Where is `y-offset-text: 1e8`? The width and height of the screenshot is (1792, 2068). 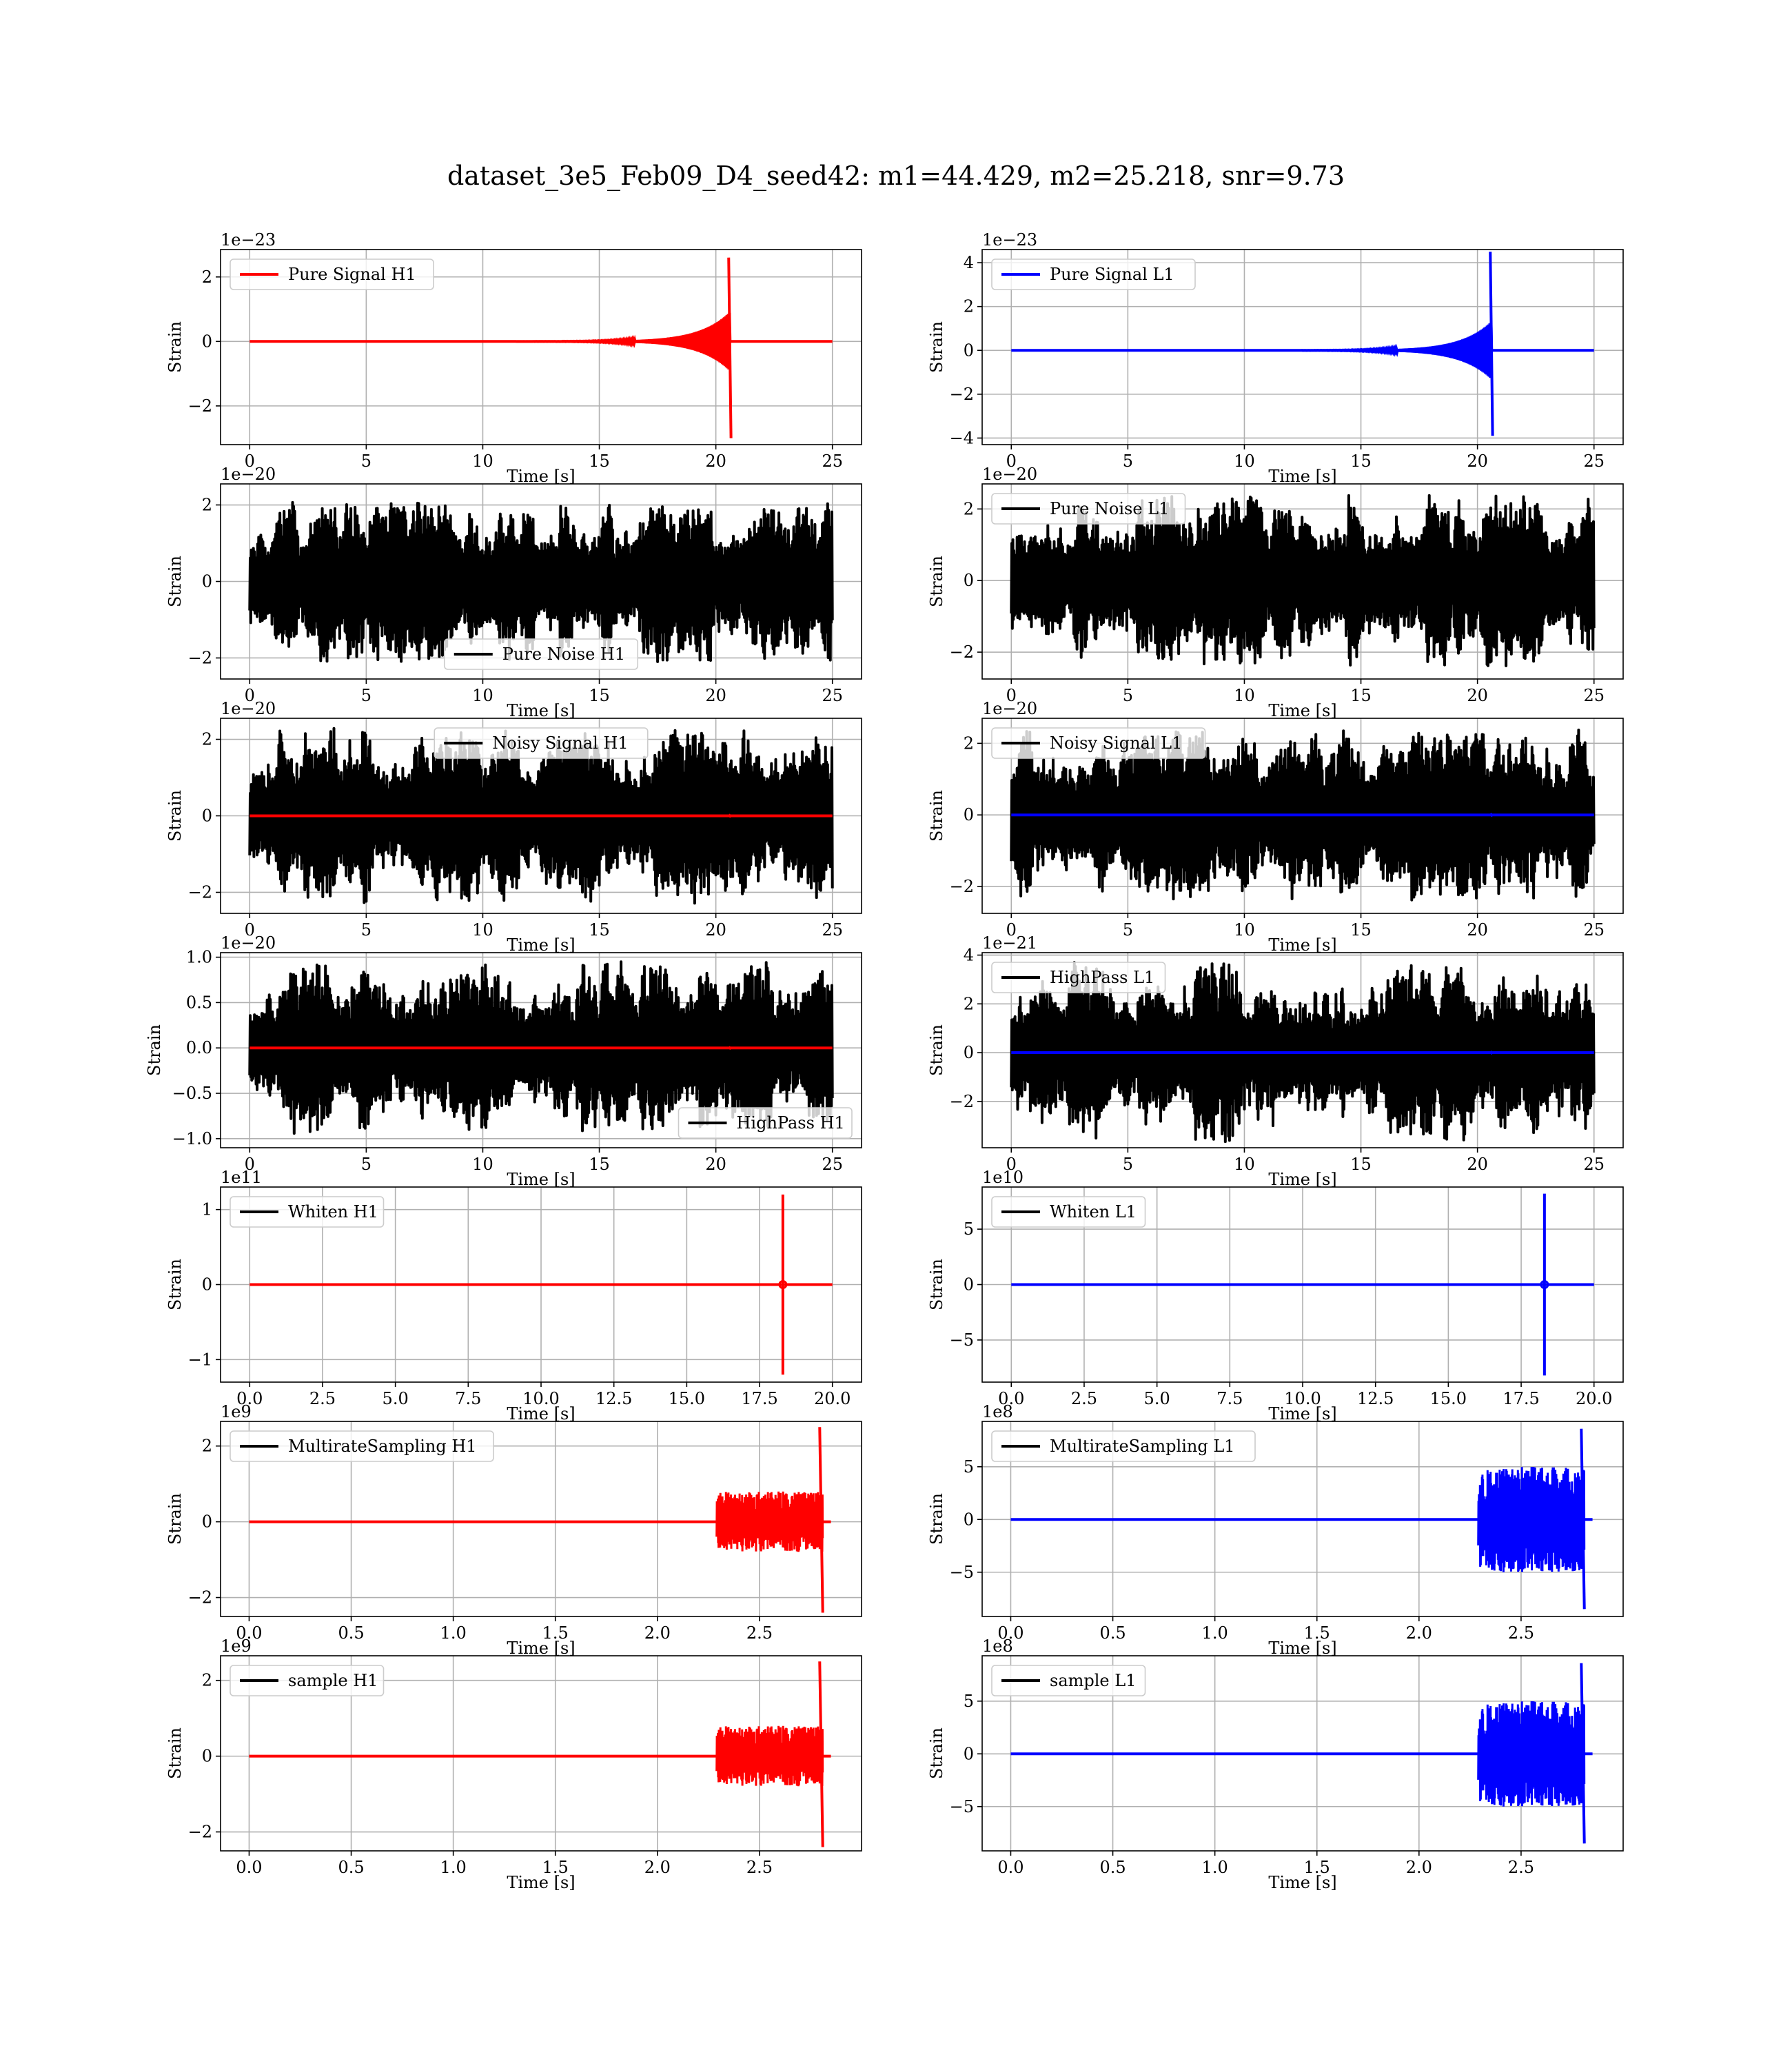
y-offset-text: 1e8 is located at coordinates (997, 1411).